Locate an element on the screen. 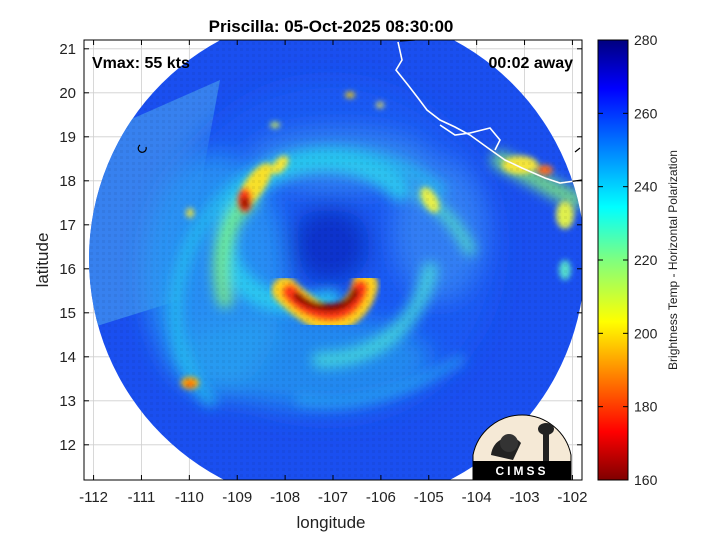 The width and height of the screenshot is (720, 540). colorbar-tick-label: 180 is located at coordinates (646, 407).